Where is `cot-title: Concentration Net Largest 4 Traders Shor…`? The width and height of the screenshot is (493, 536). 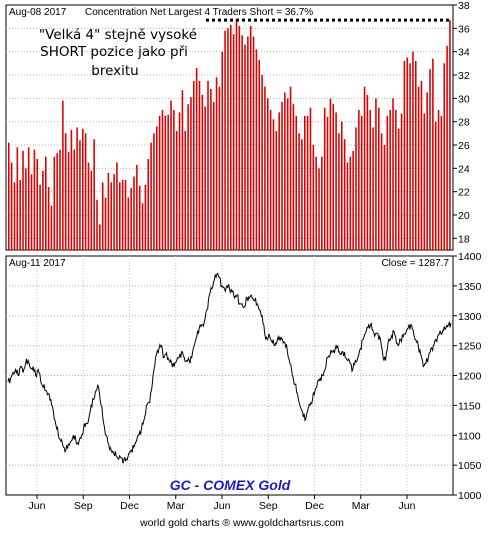
cot-title: Concentration Net Largest 4 Traders Shor… is located at coordinates (199, 12).